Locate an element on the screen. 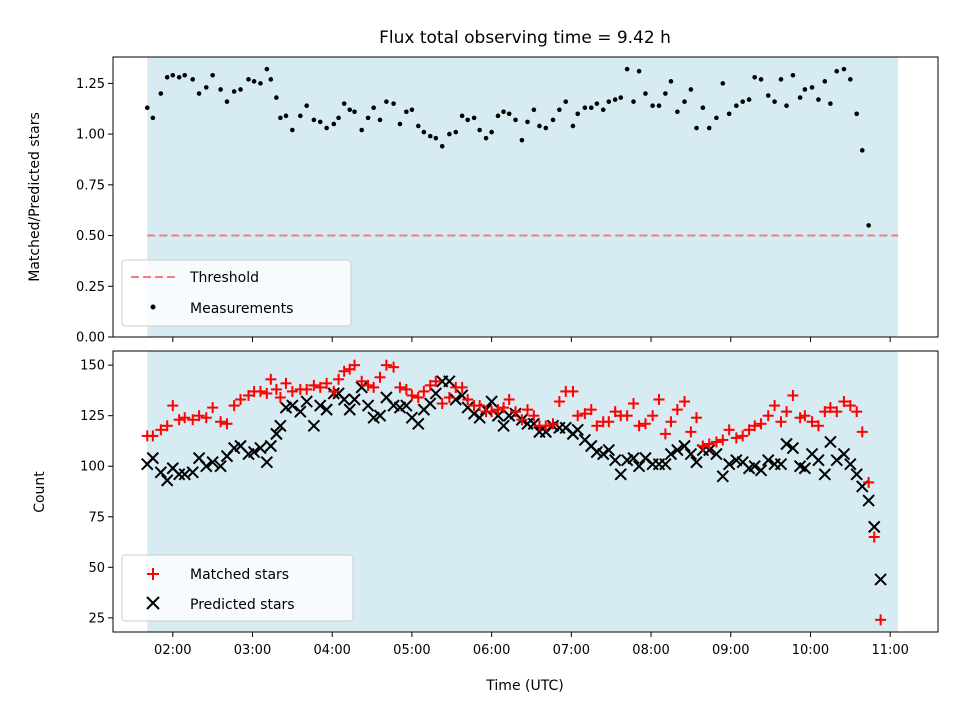 The image size is (960, 720). bottom-xlabel: Time (UTC) is located at coordinates (524, 686).